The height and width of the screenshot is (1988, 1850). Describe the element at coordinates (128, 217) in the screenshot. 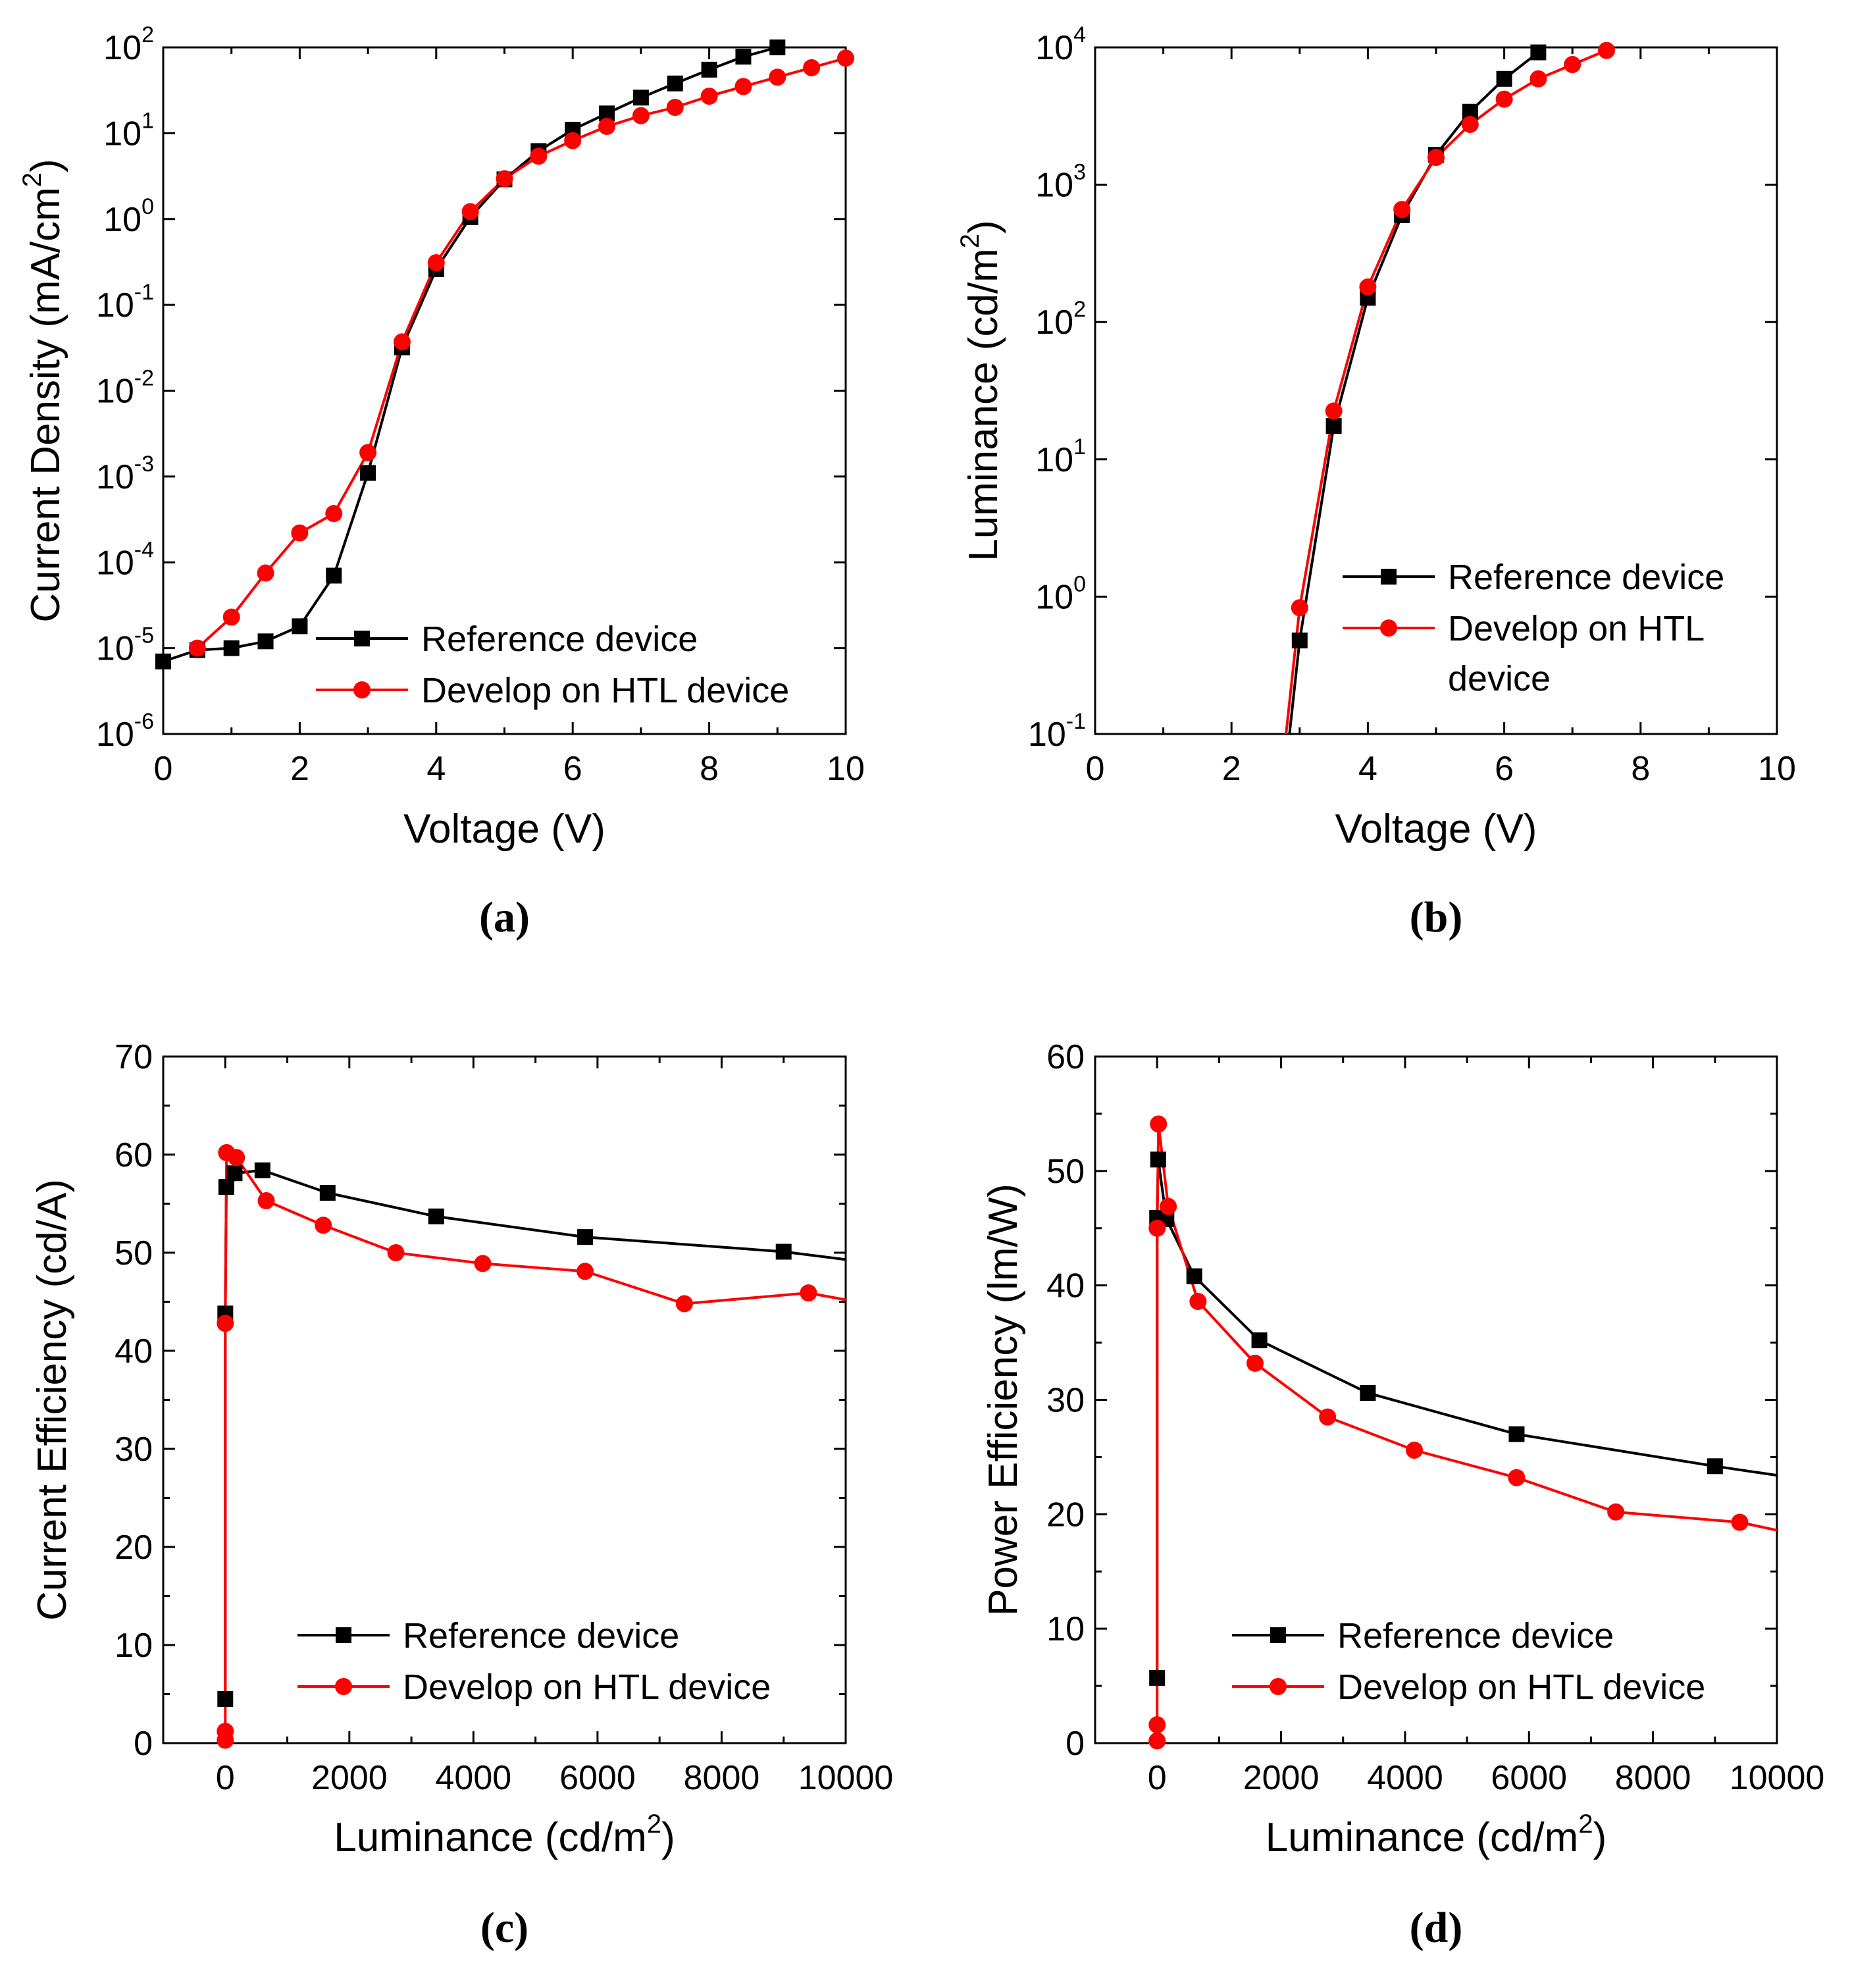

I see `y-tick-label: 10⁰` at that location.